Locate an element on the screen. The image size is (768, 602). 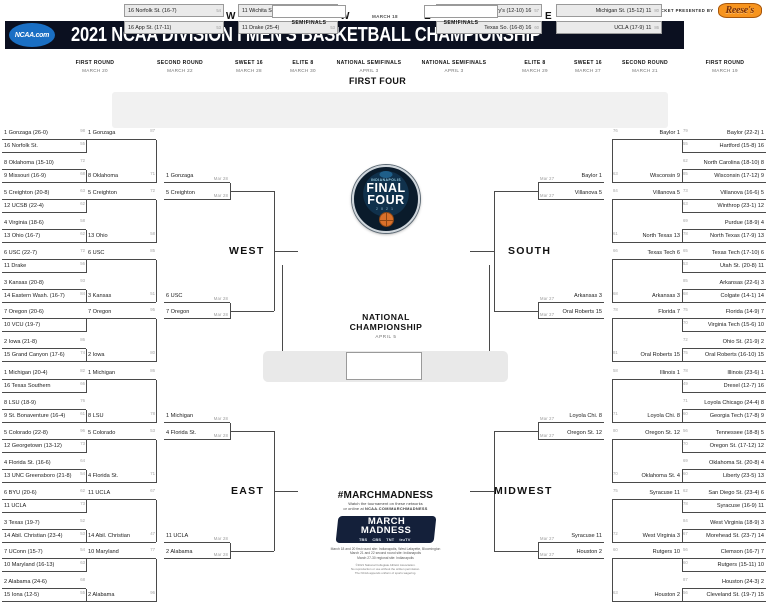
bracket-slot: 1 Gonzaga (26-0) 98 is located at coordinates (44, 133).